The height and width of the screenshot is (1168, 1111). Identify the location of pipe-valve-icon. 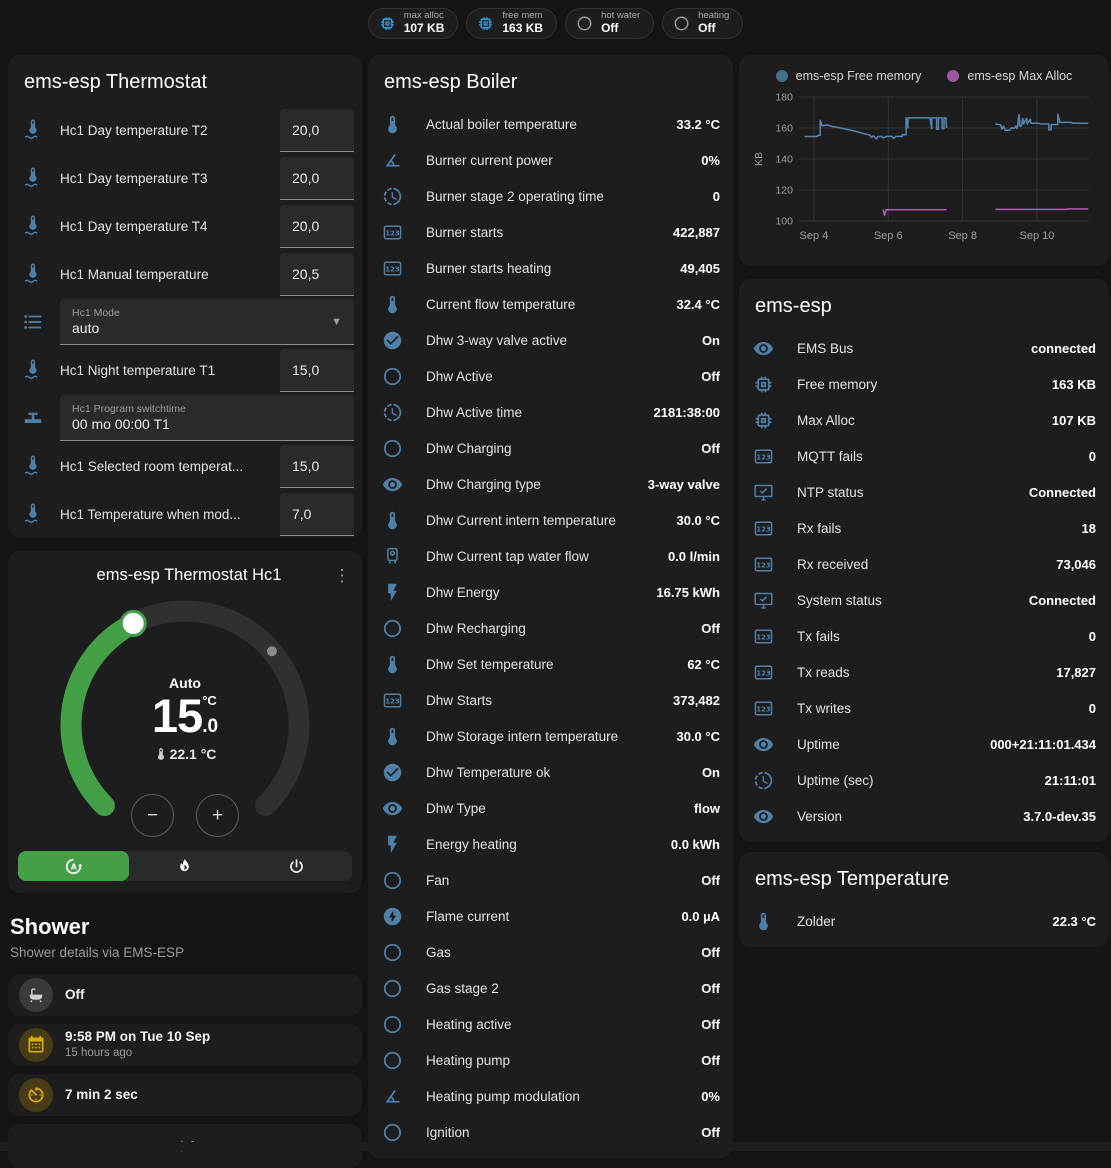
(33, 418).